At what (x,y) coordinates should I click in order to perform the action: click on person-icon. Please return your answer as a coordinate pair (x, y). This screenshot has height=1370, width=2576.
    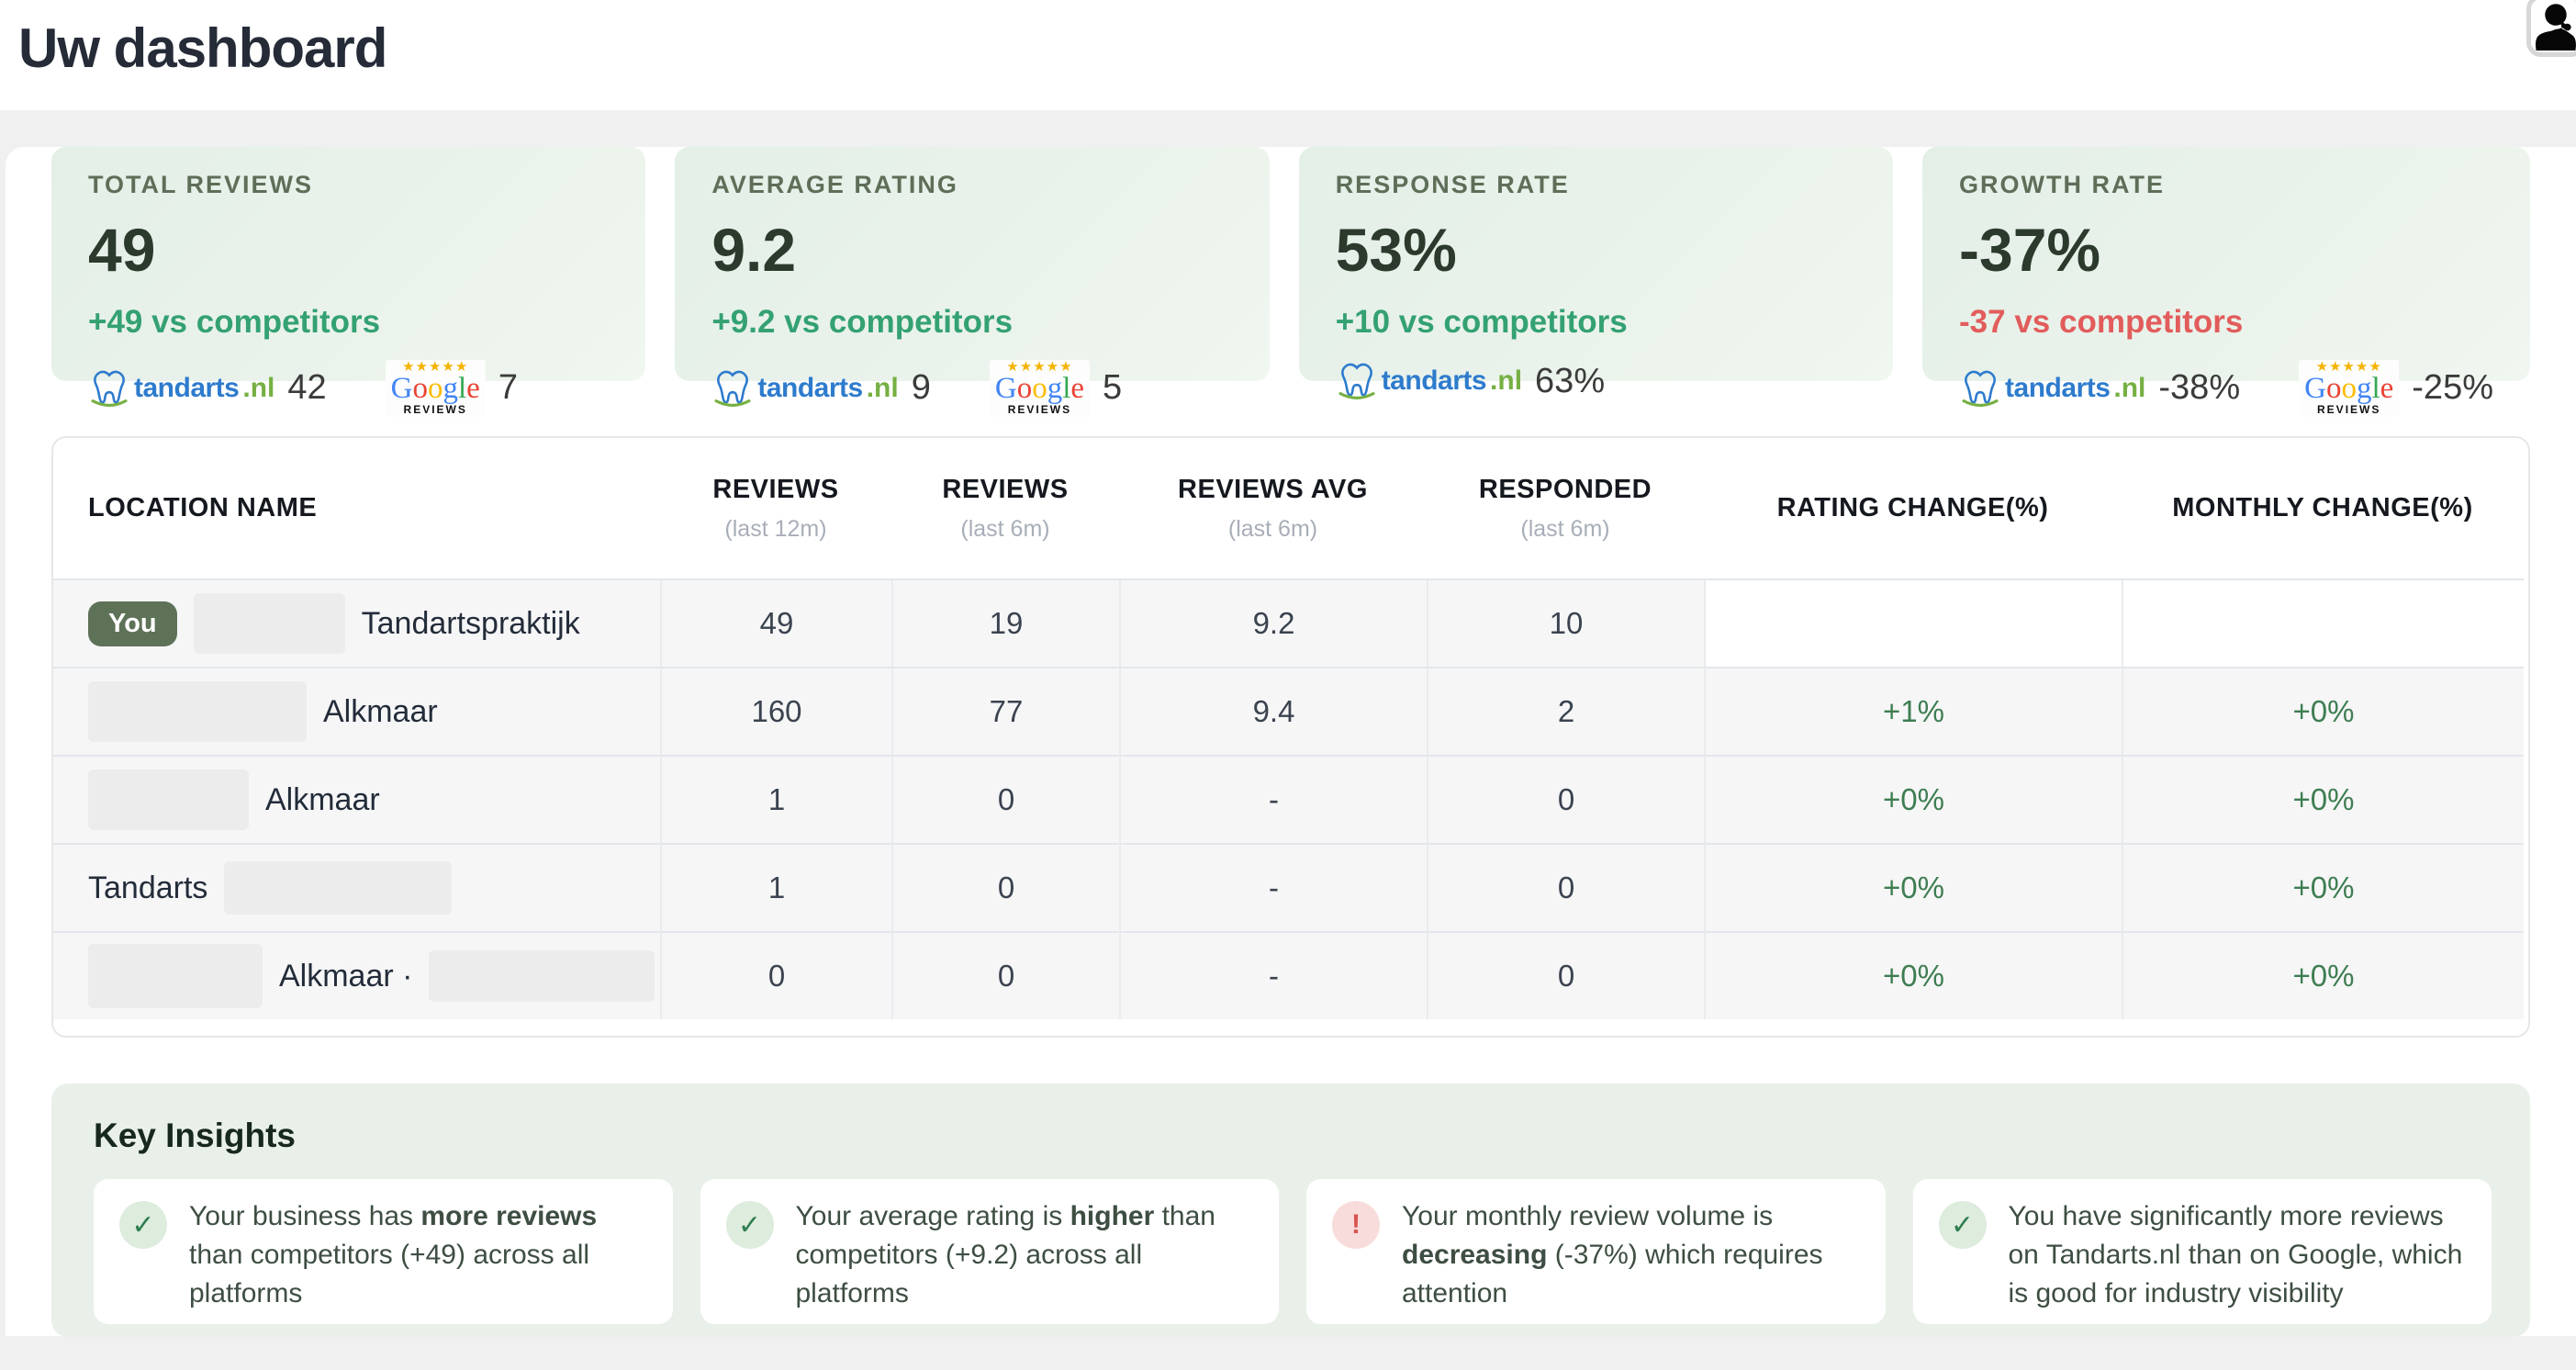
    Looking at the image, I should click on (2556, 27).